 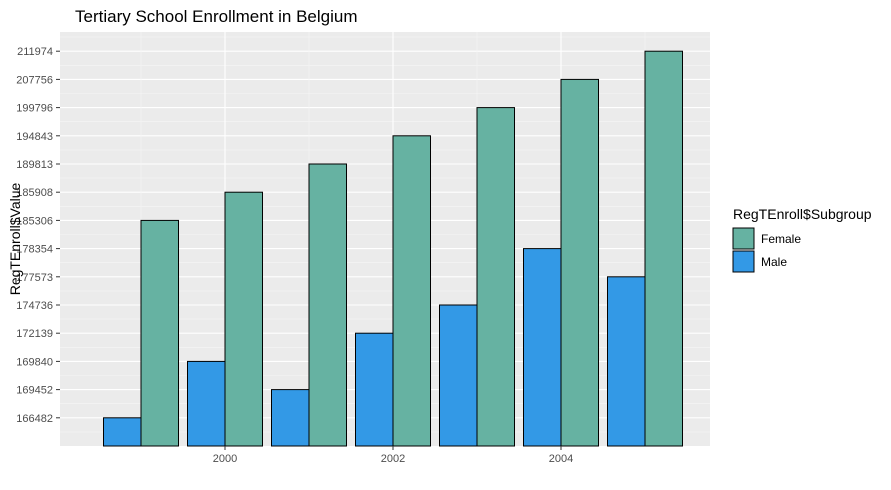 I want to click on legend-title: RegTEnroll$Subgroup, so click(x=802, y=214).